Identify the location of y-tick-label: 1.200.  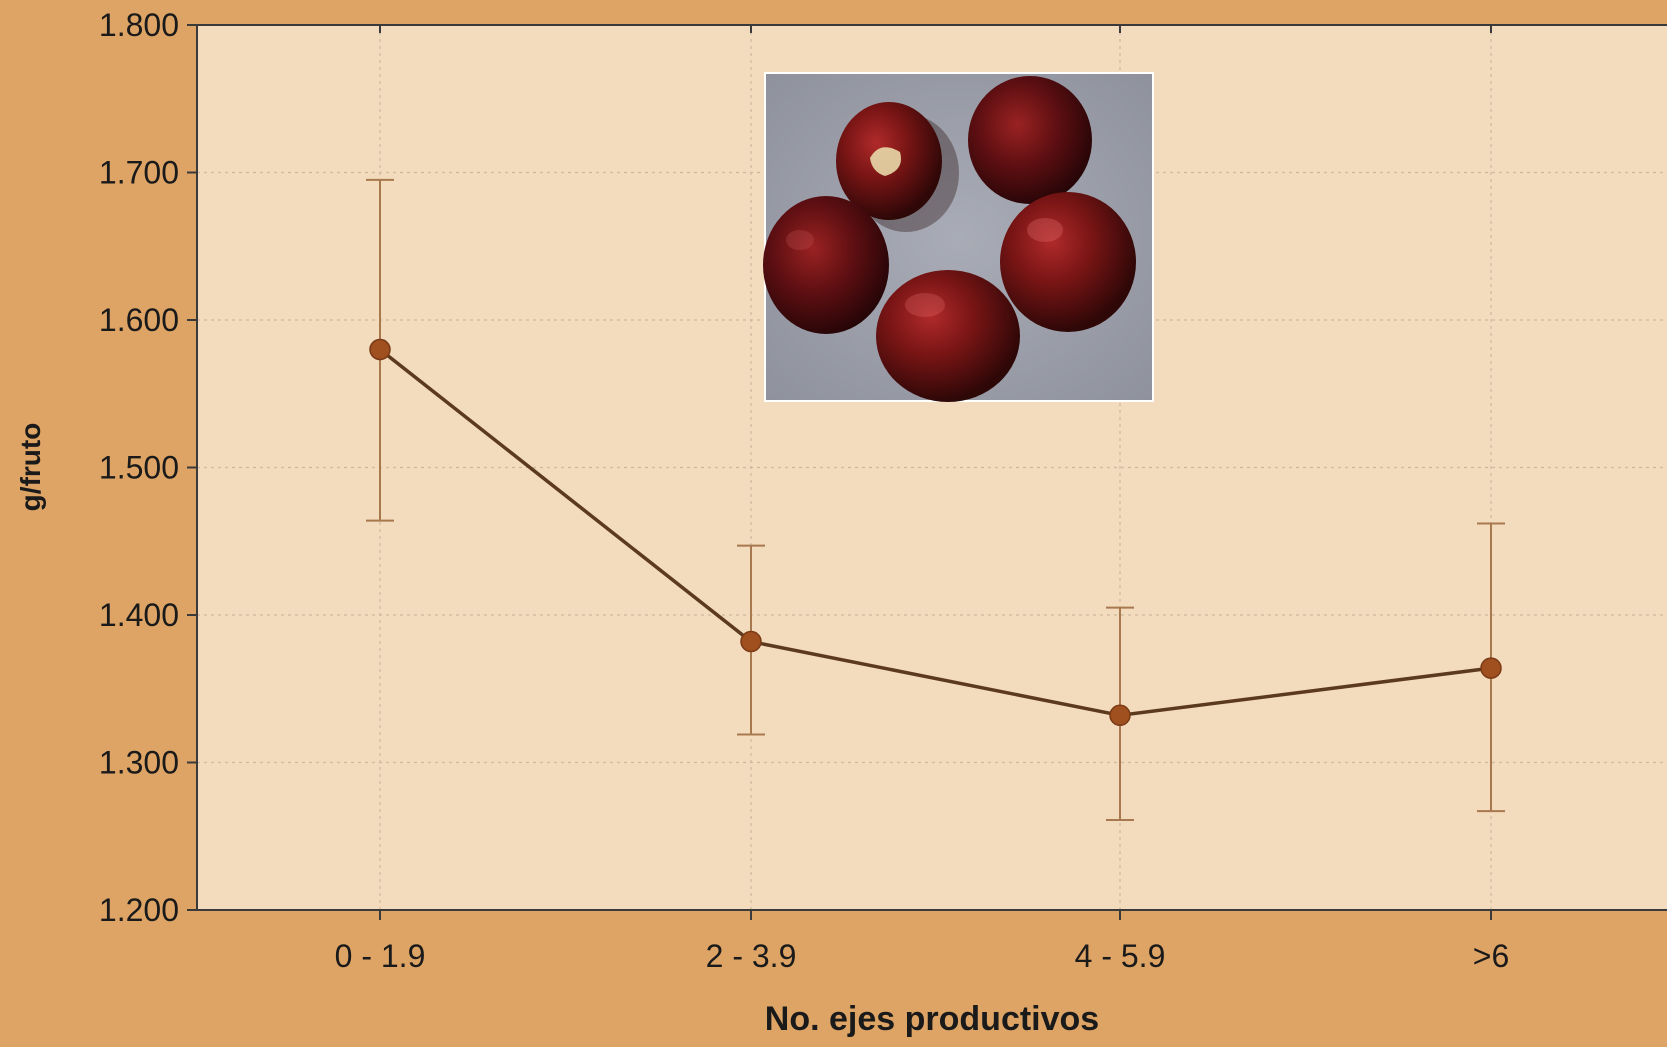
(139, 910).